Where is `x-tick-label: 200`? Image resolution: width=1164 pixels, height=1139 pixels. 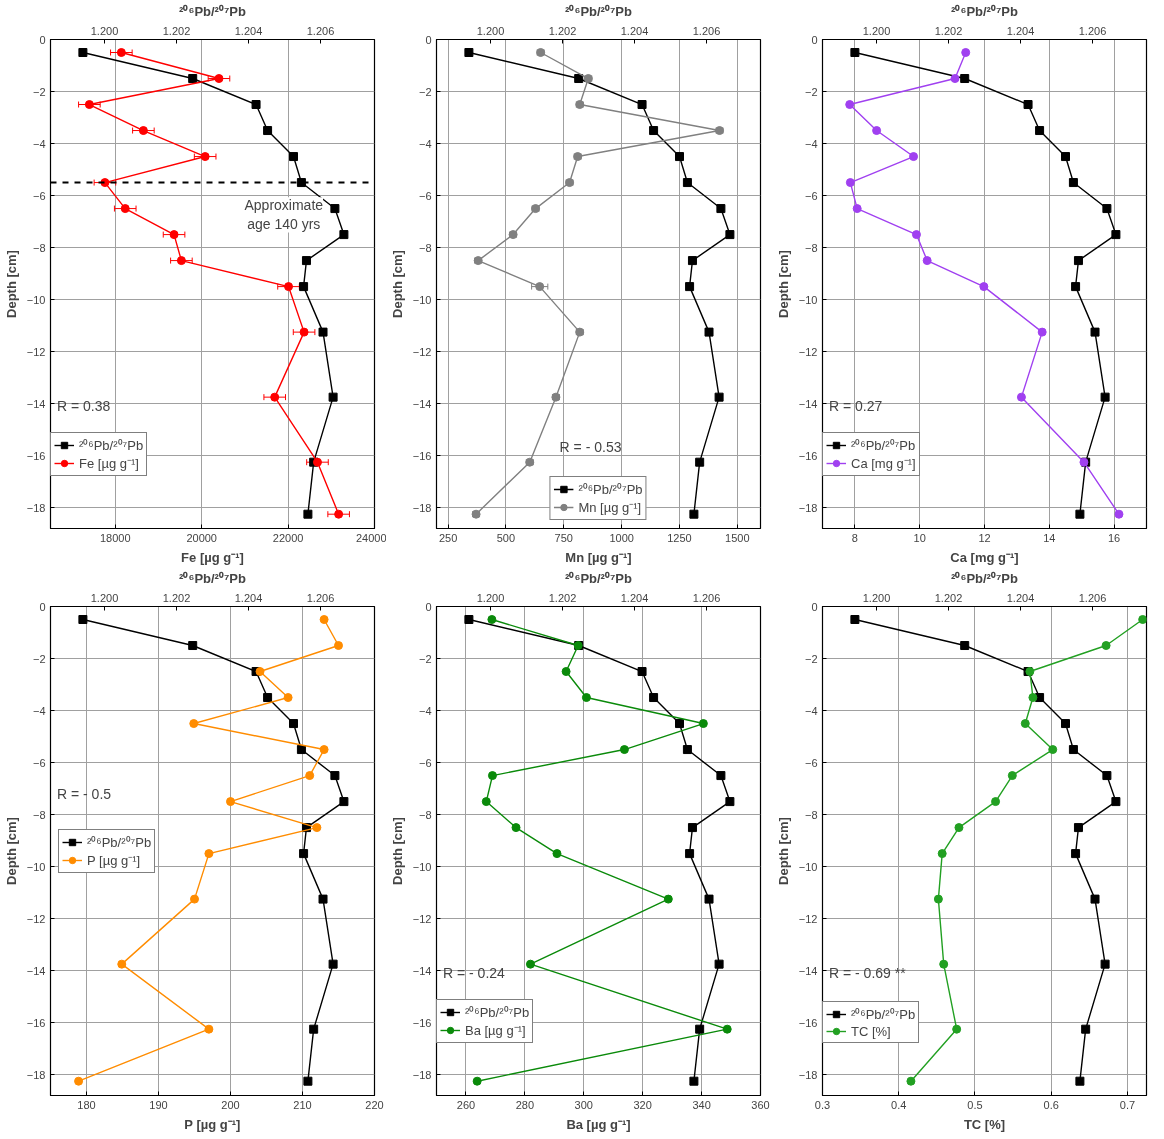 x-tick-label: 200 is located at coordinates (230, 1104).